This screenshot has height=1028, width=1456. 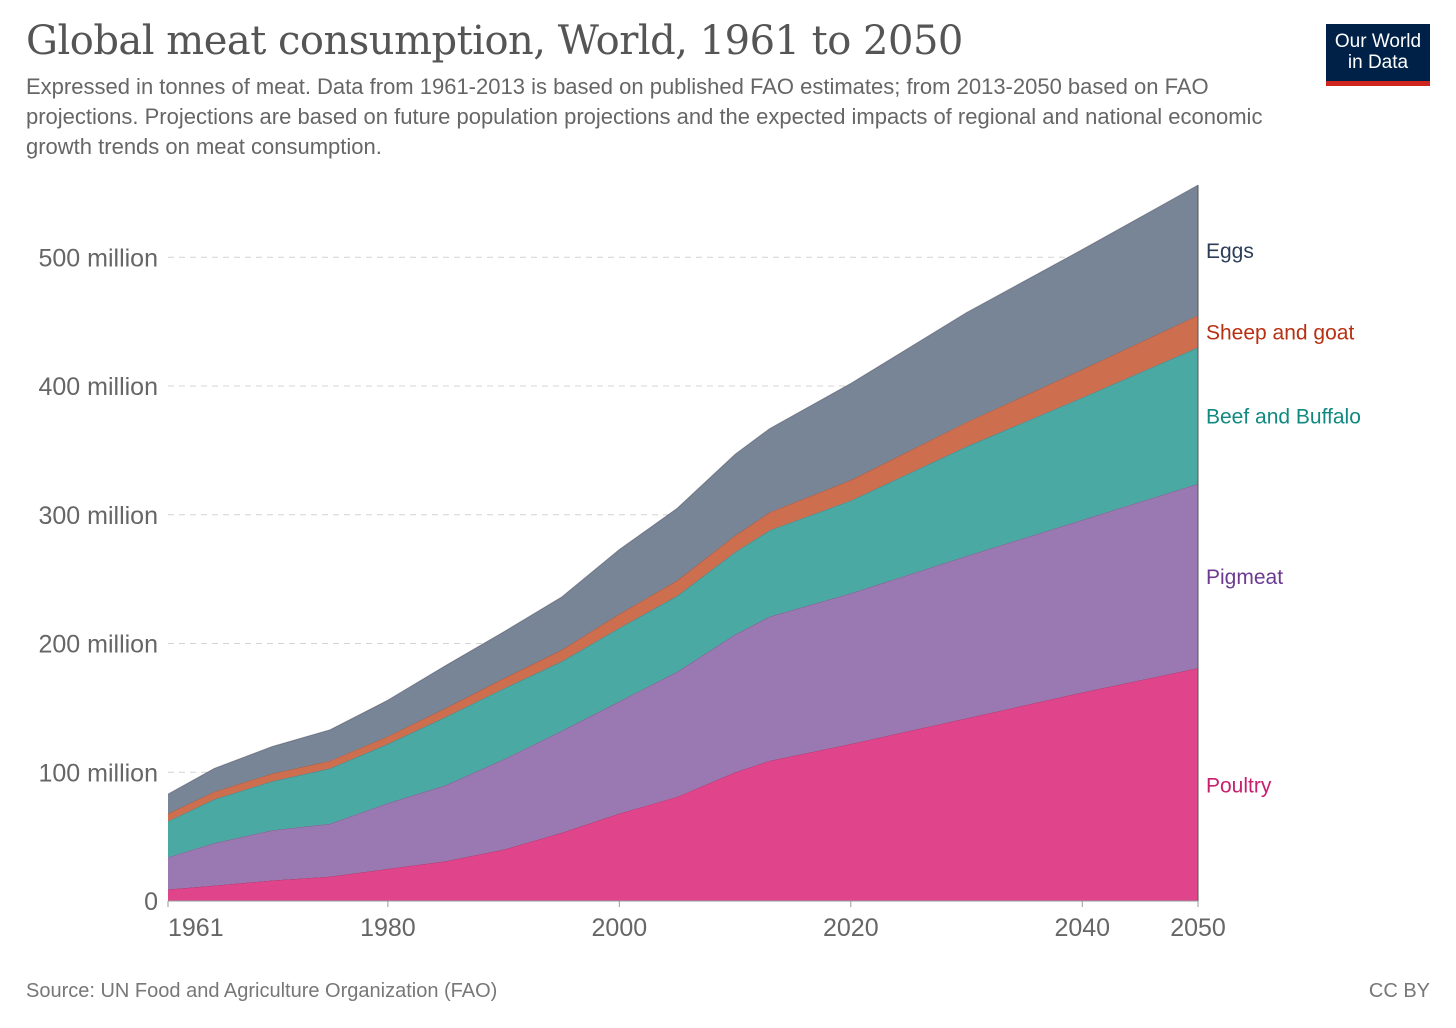 What do you see at coordinates (620, 928) in the screenshot?
I see `x-tick-label: 2000` at bounding box center [620, 928].